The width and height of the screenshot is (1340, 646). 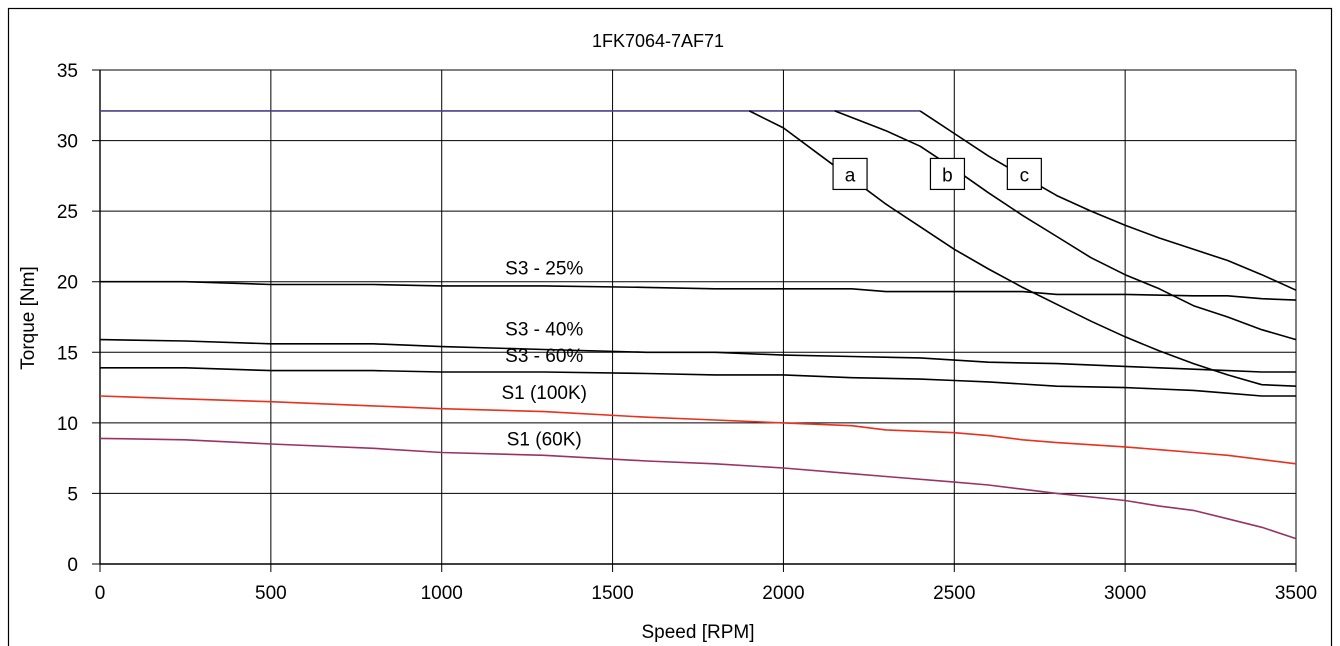 What do you see at coordinates (67, 71) in the screenshot?
I see `y-tick-label-35: 35` at bounding box center [67, 71].